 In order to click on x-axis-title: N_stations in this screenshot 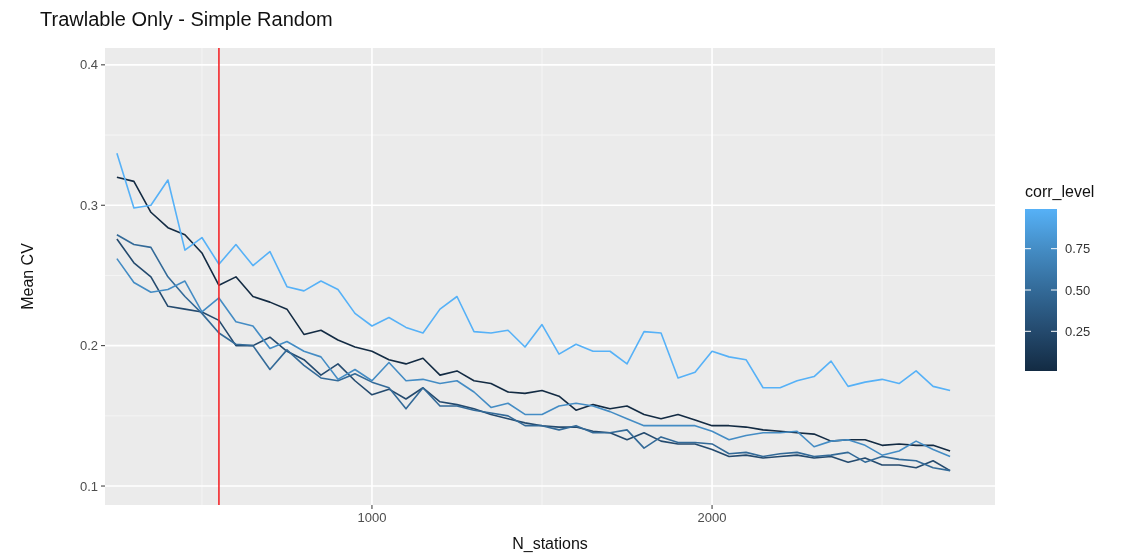, I will do `click(550, 544)`.